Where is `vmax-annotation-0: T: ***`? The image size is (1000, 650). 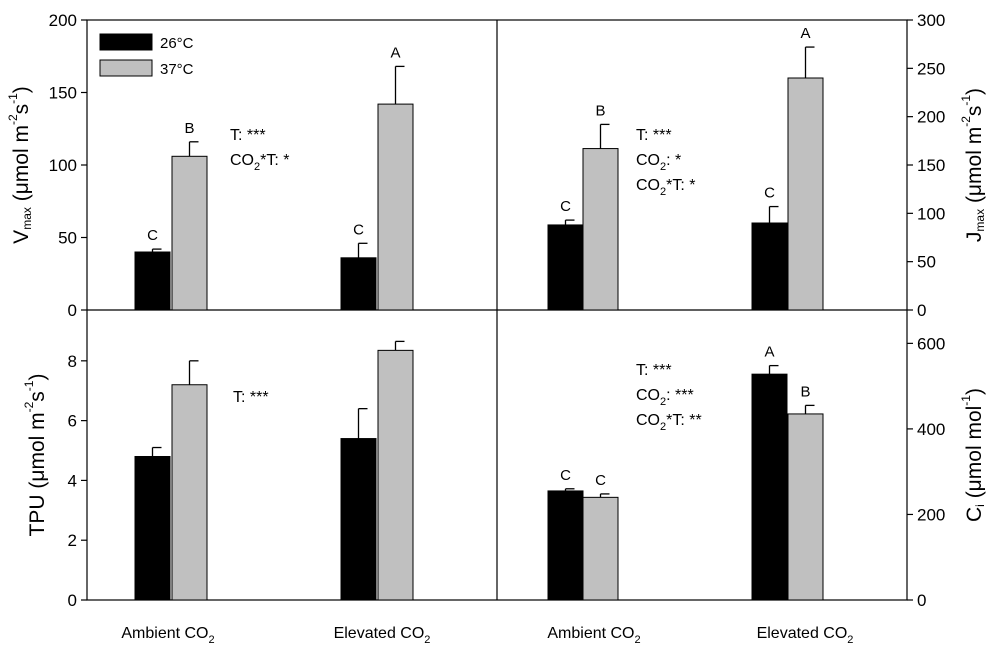
vmax-annotation-0: T: *** is located at coordinates (248, 135).